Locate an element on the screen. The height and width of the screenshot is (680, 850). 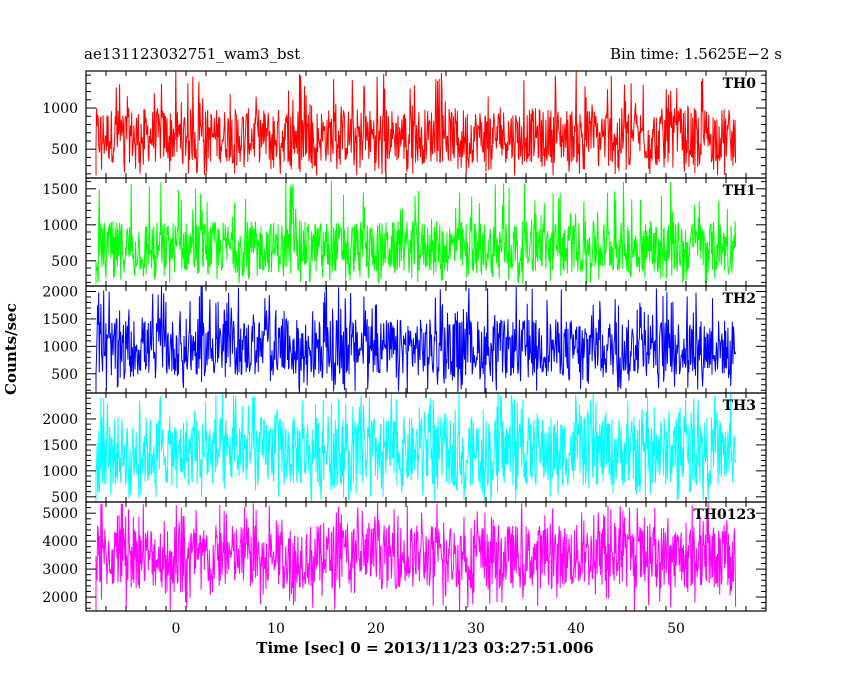
x-tick-label: 50 is located at coordinates (676, 629).